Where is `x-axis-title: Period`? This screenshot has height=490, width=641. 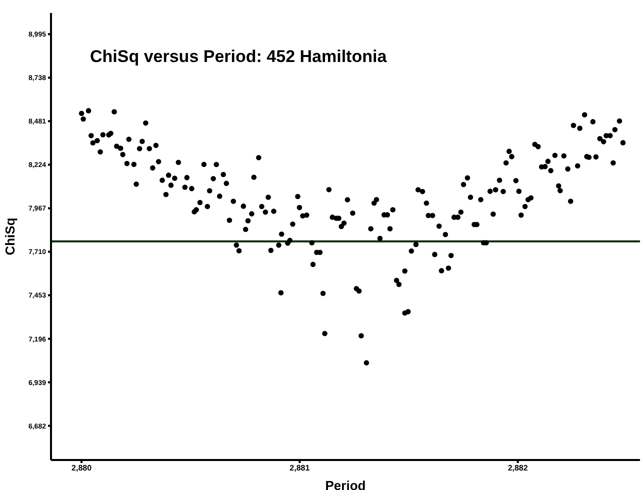 x-axis-title: Period is located at coordinates (345, 484).